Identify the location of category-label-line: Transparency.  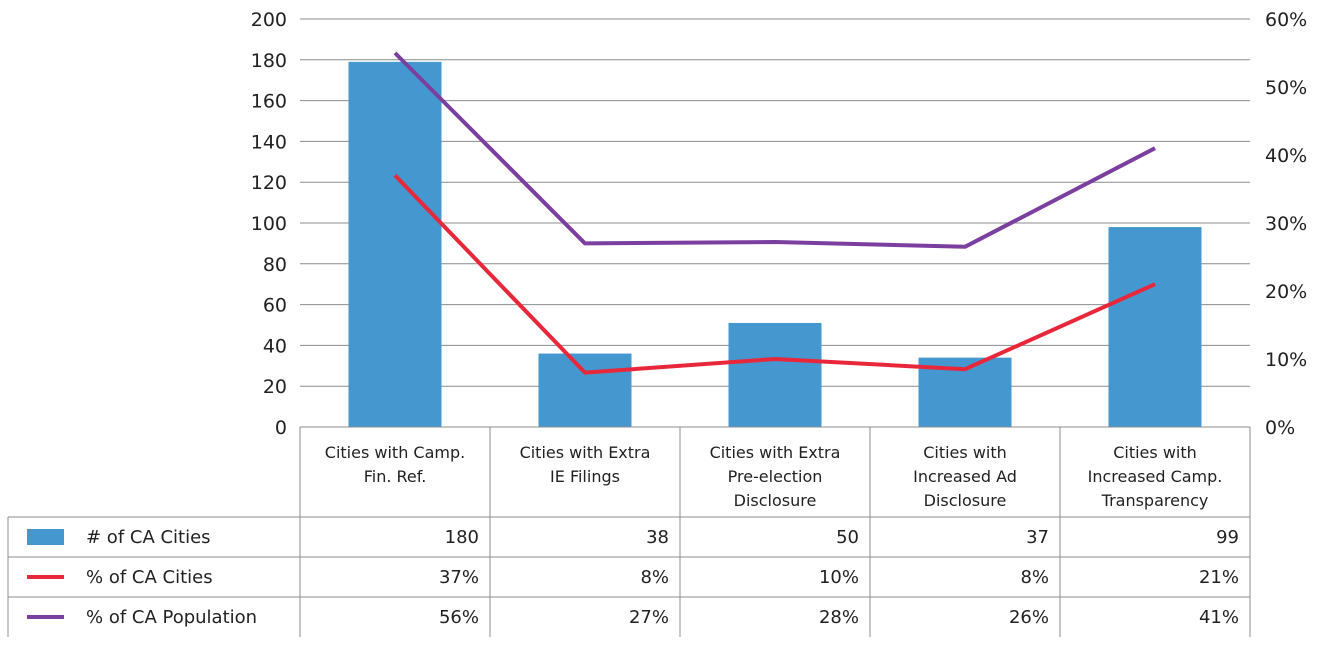
(1155, 500).